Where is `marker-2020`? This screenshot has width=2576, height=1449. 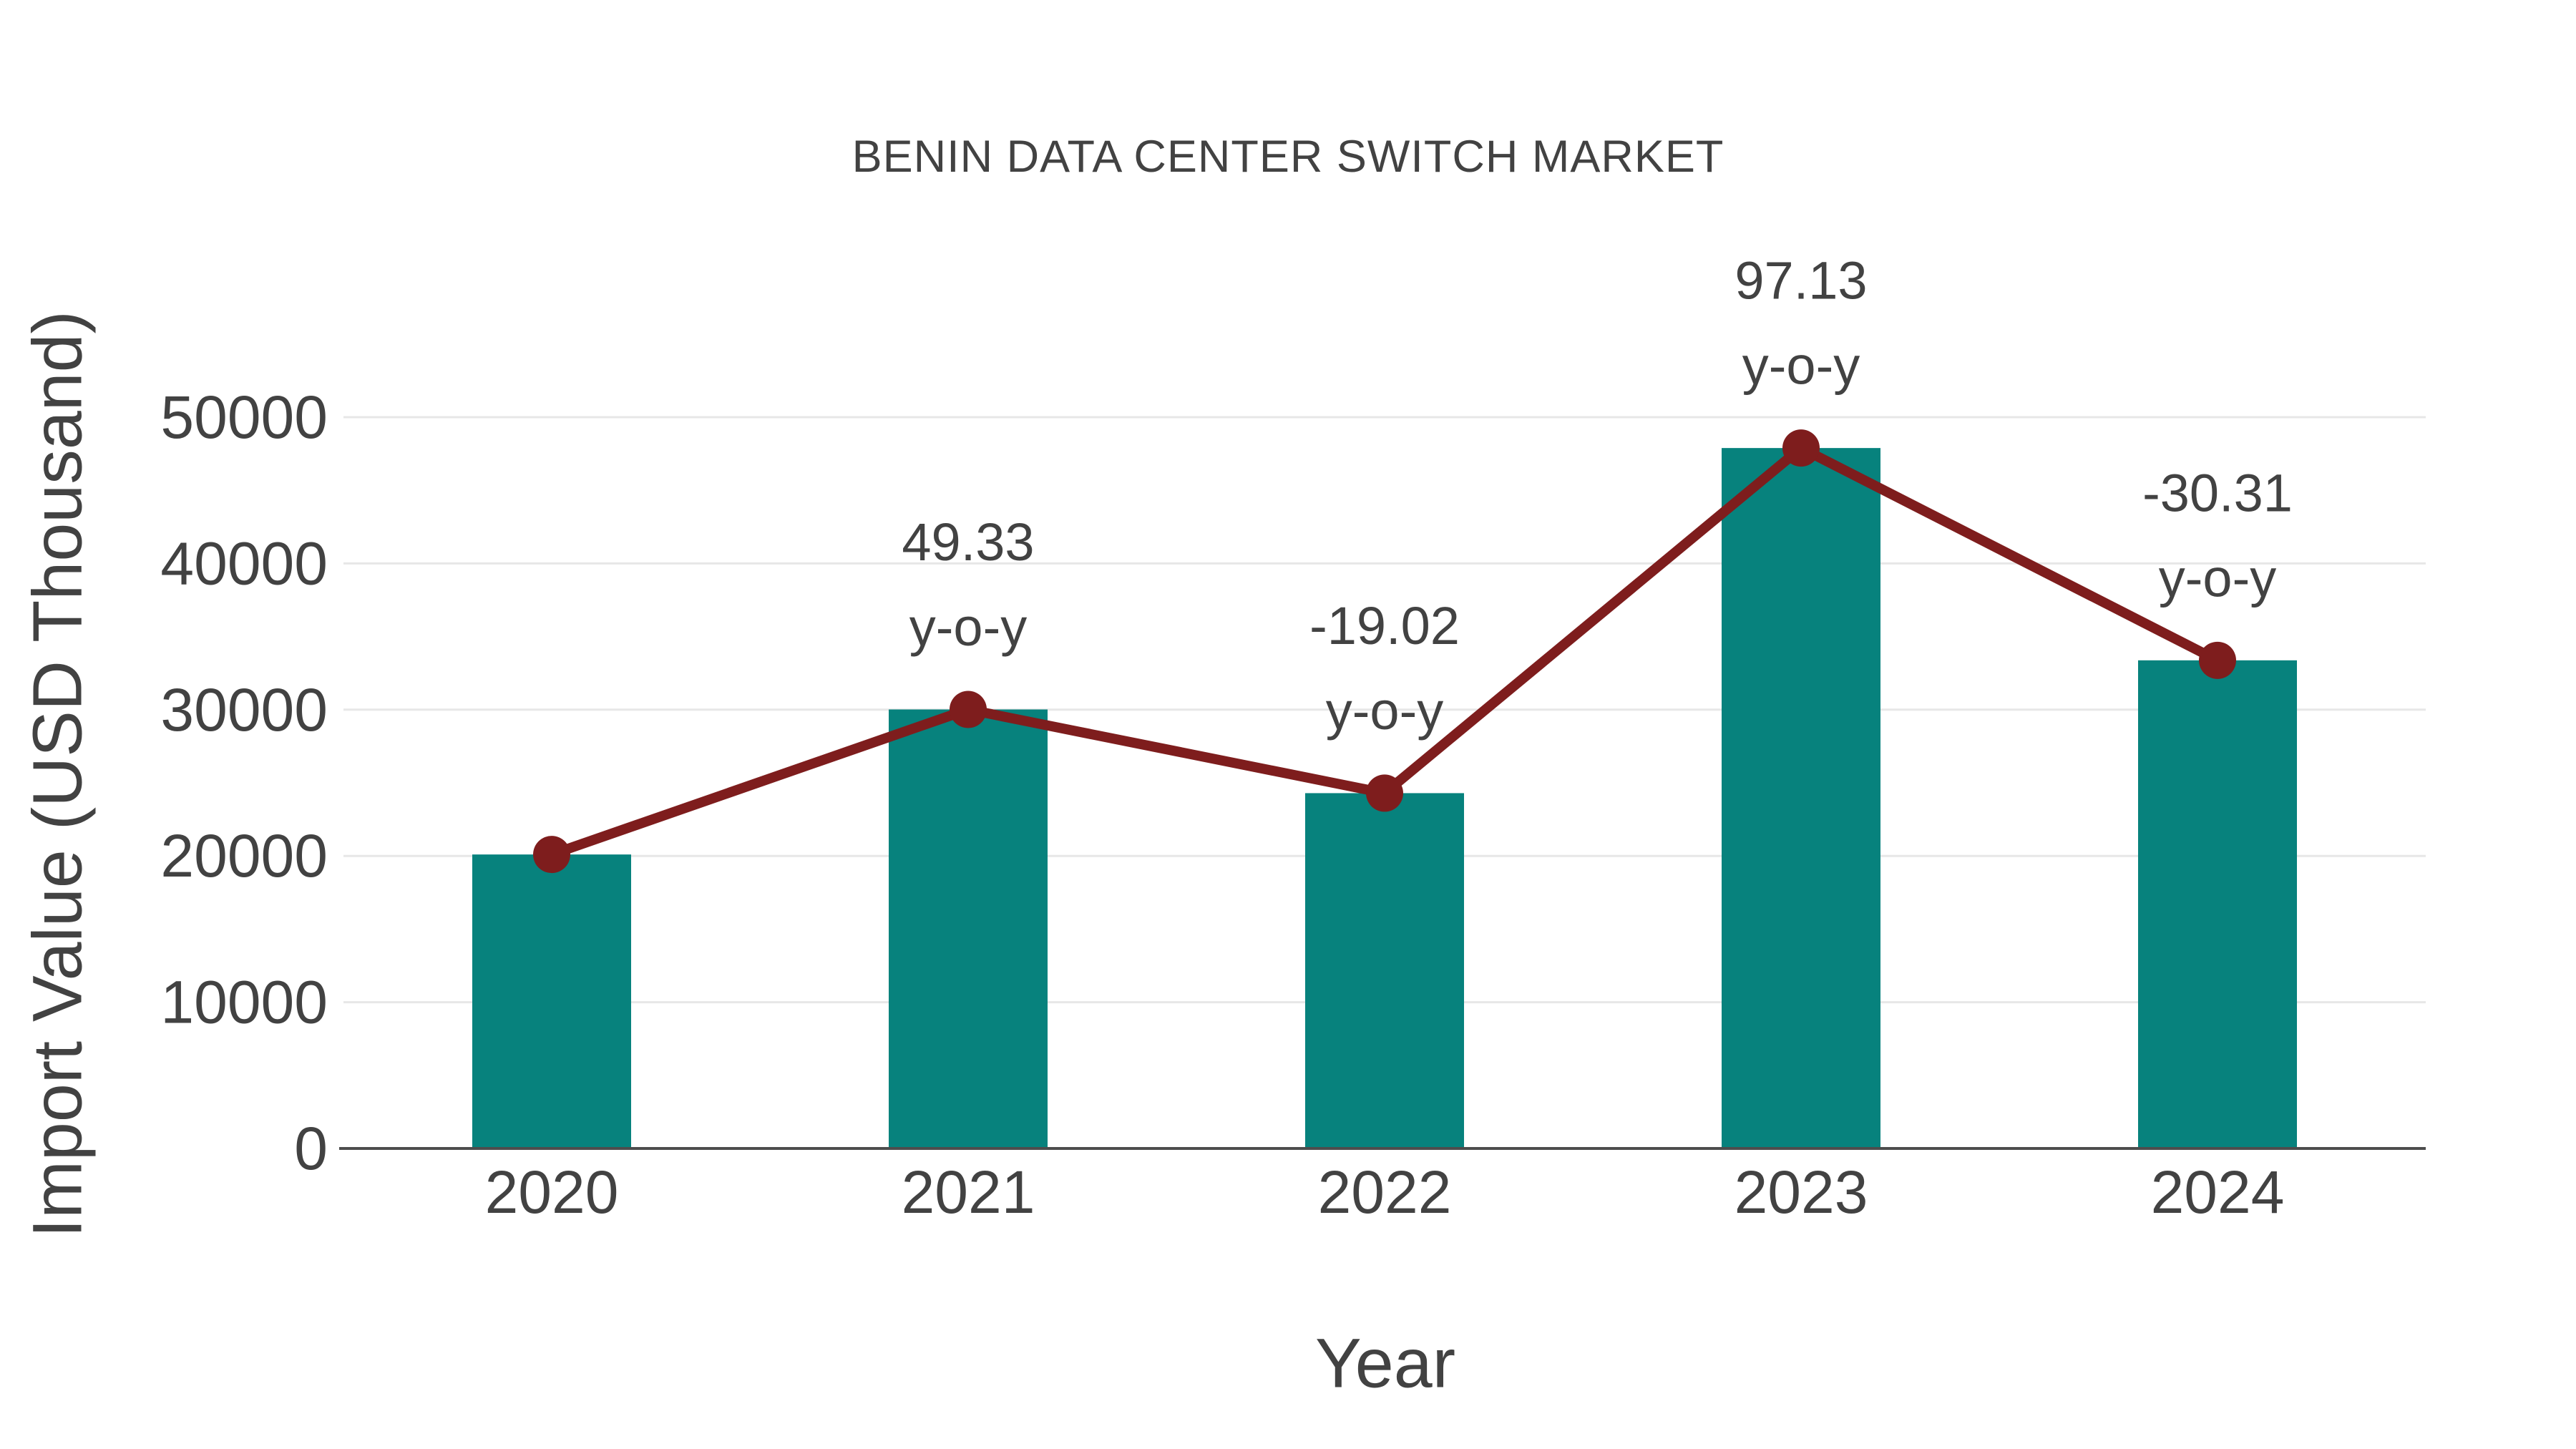
marker-2020 is located at coordinates (551, 855).